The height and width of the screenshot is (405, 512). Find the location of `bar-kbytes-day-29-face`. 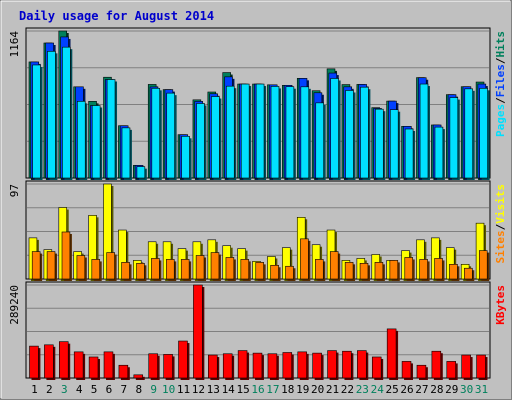

bar-kbytes-day-29-face is located at coordinates (451, 370).